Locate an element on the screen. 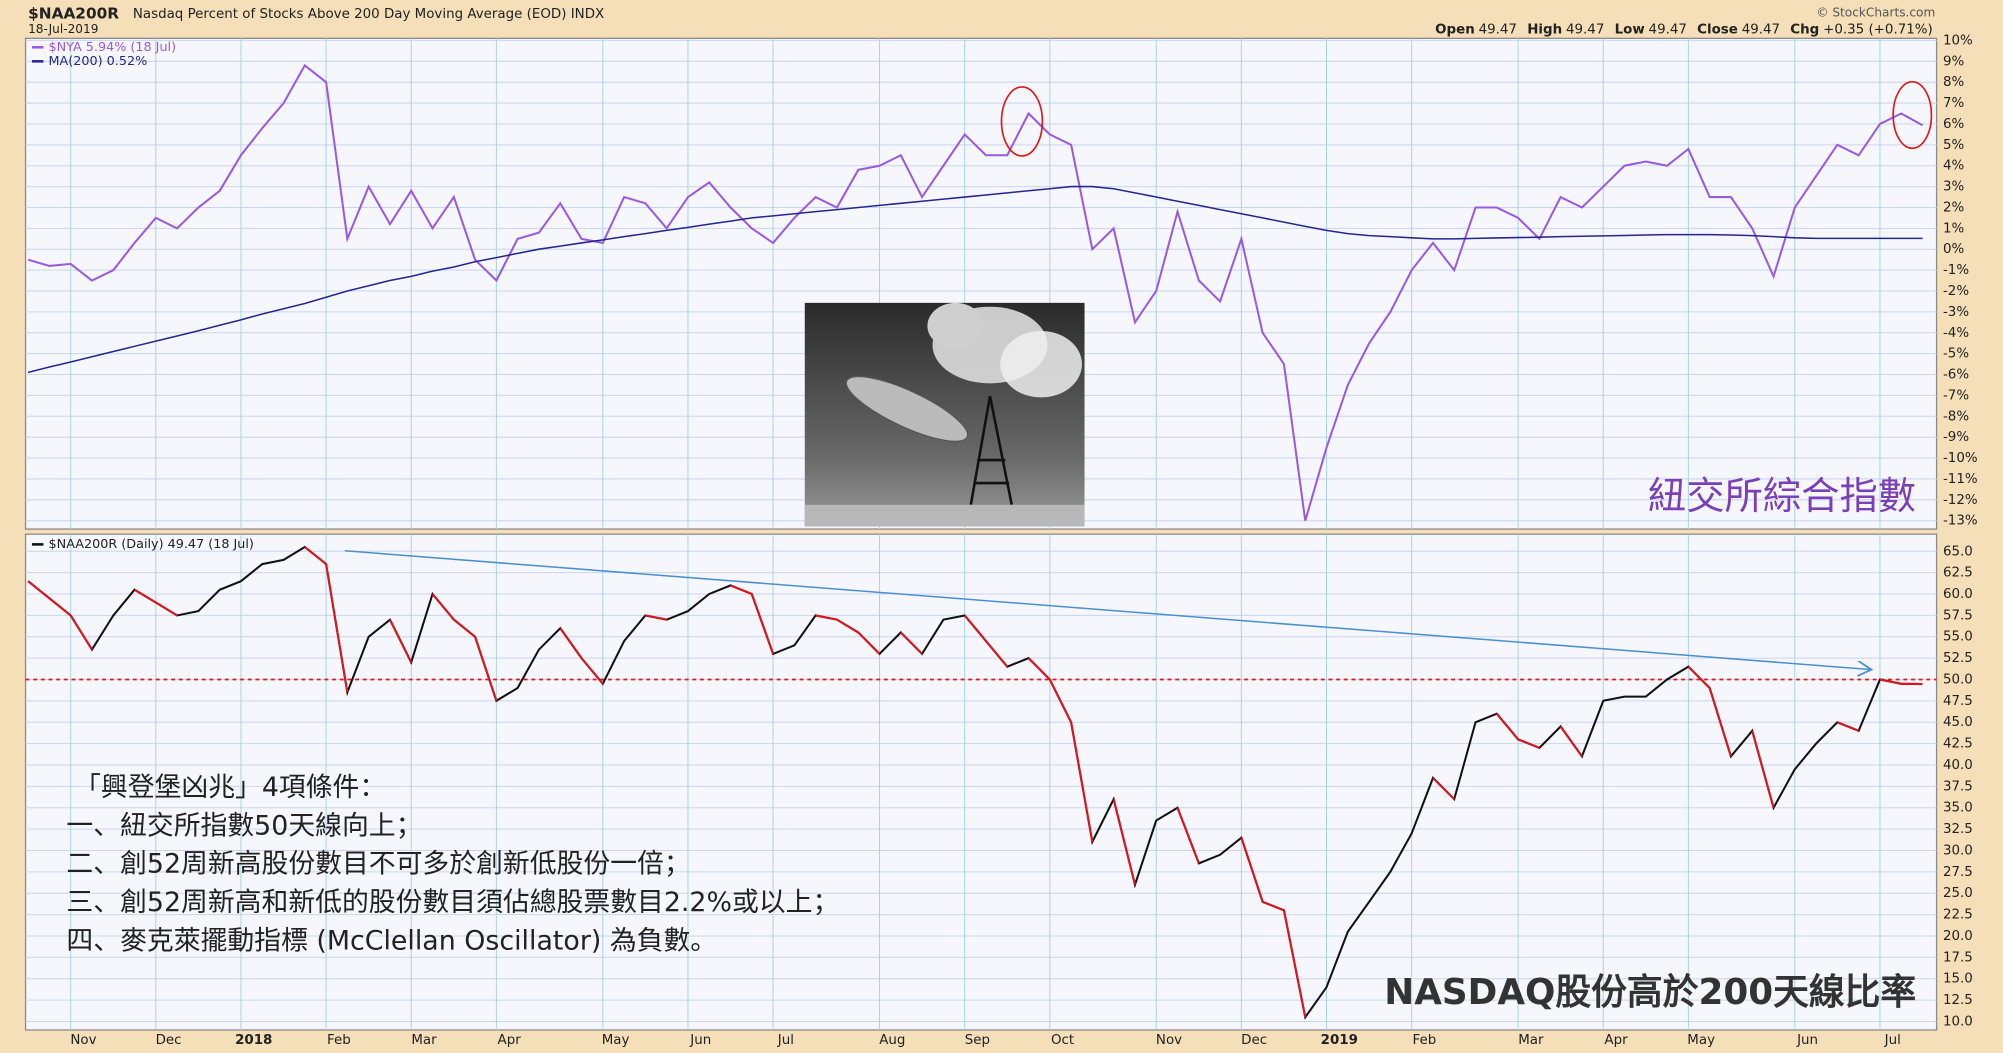 This screenshot has height=1053, width=2003. y-tick-label: -1% is located at coordinates (1956, 270).